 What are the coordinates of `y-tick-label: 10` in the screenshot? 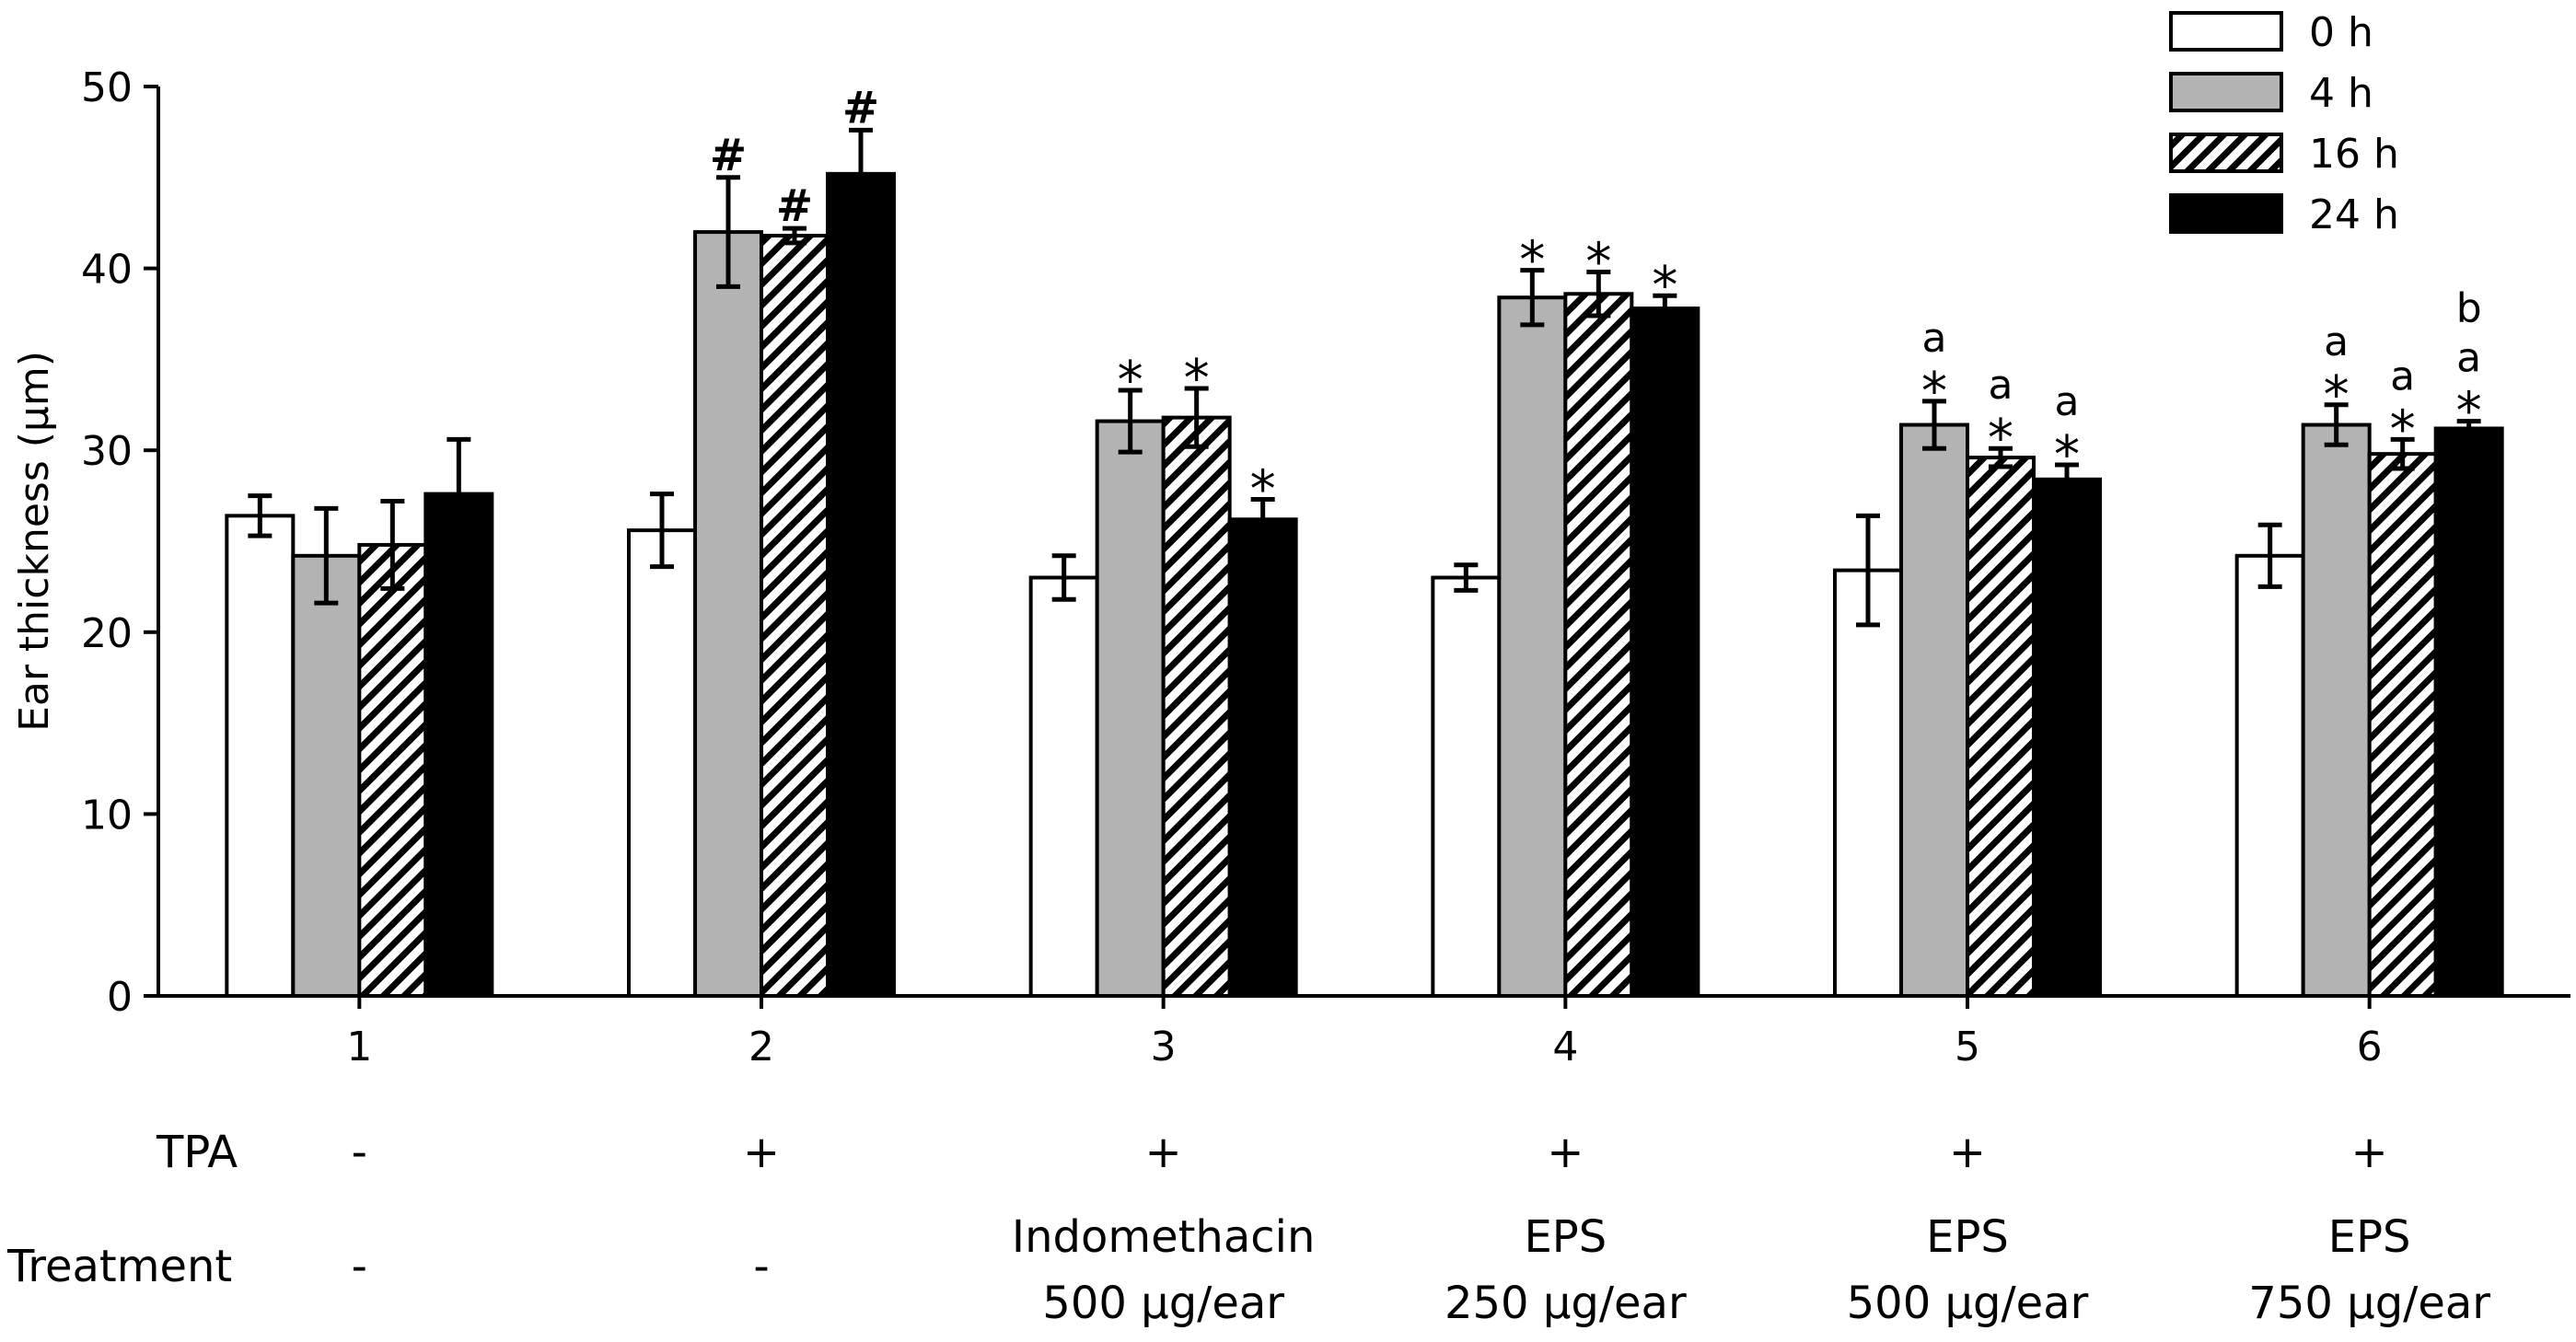 It's located at (107, 815).